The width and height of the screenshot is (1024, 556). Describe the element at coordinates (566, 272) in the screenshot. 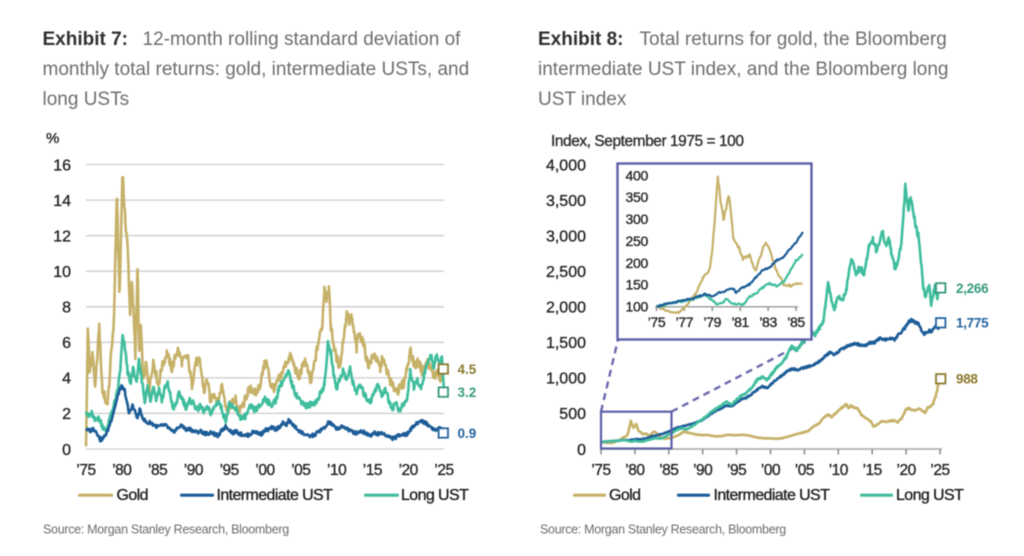

I see `svg-text: 2,500` at that location.